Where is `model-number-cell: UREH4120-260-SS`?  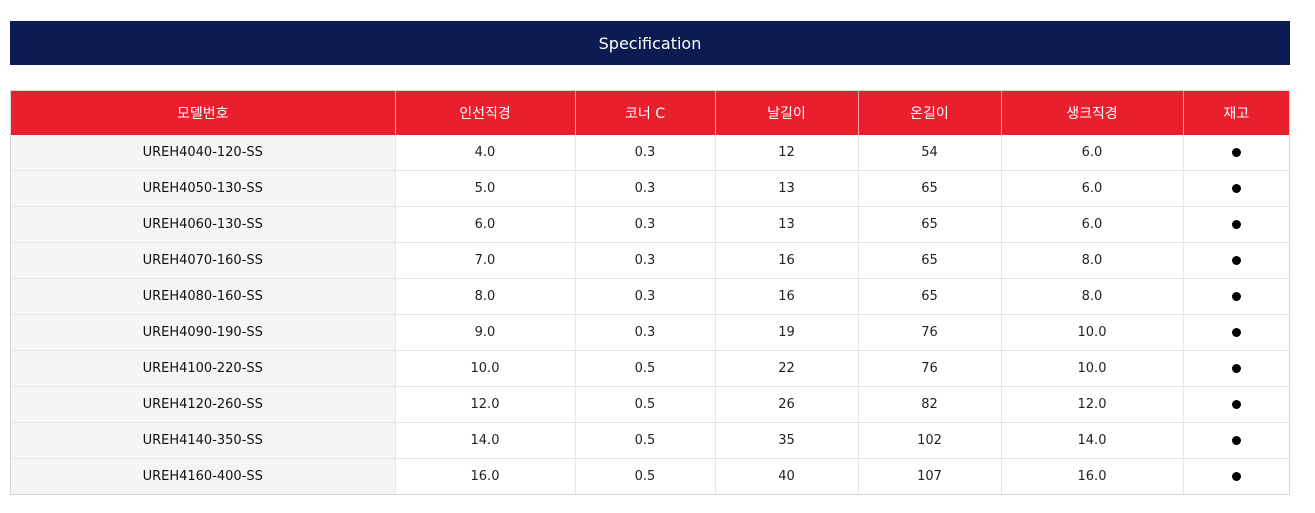 model-number-cell: UREH4120-260-SS is located at coordinates (203, 404).